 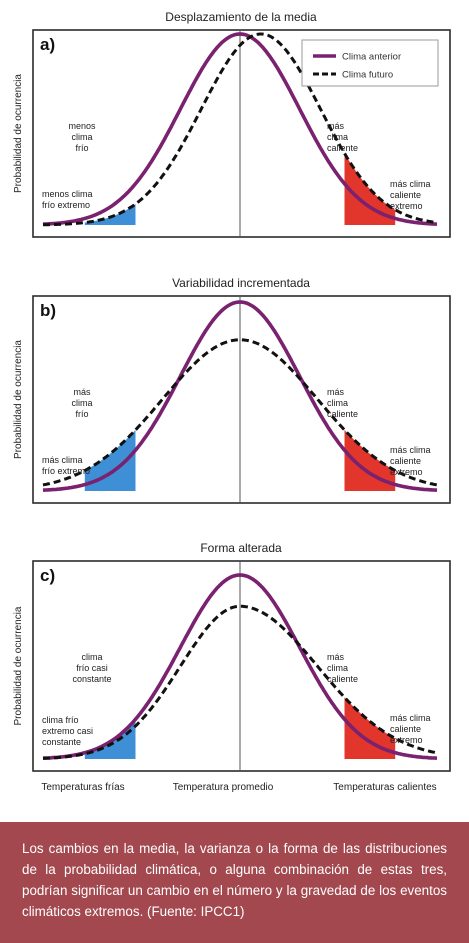 I want to click on legend-label: Clima futuro, so click(x=367, y=75).